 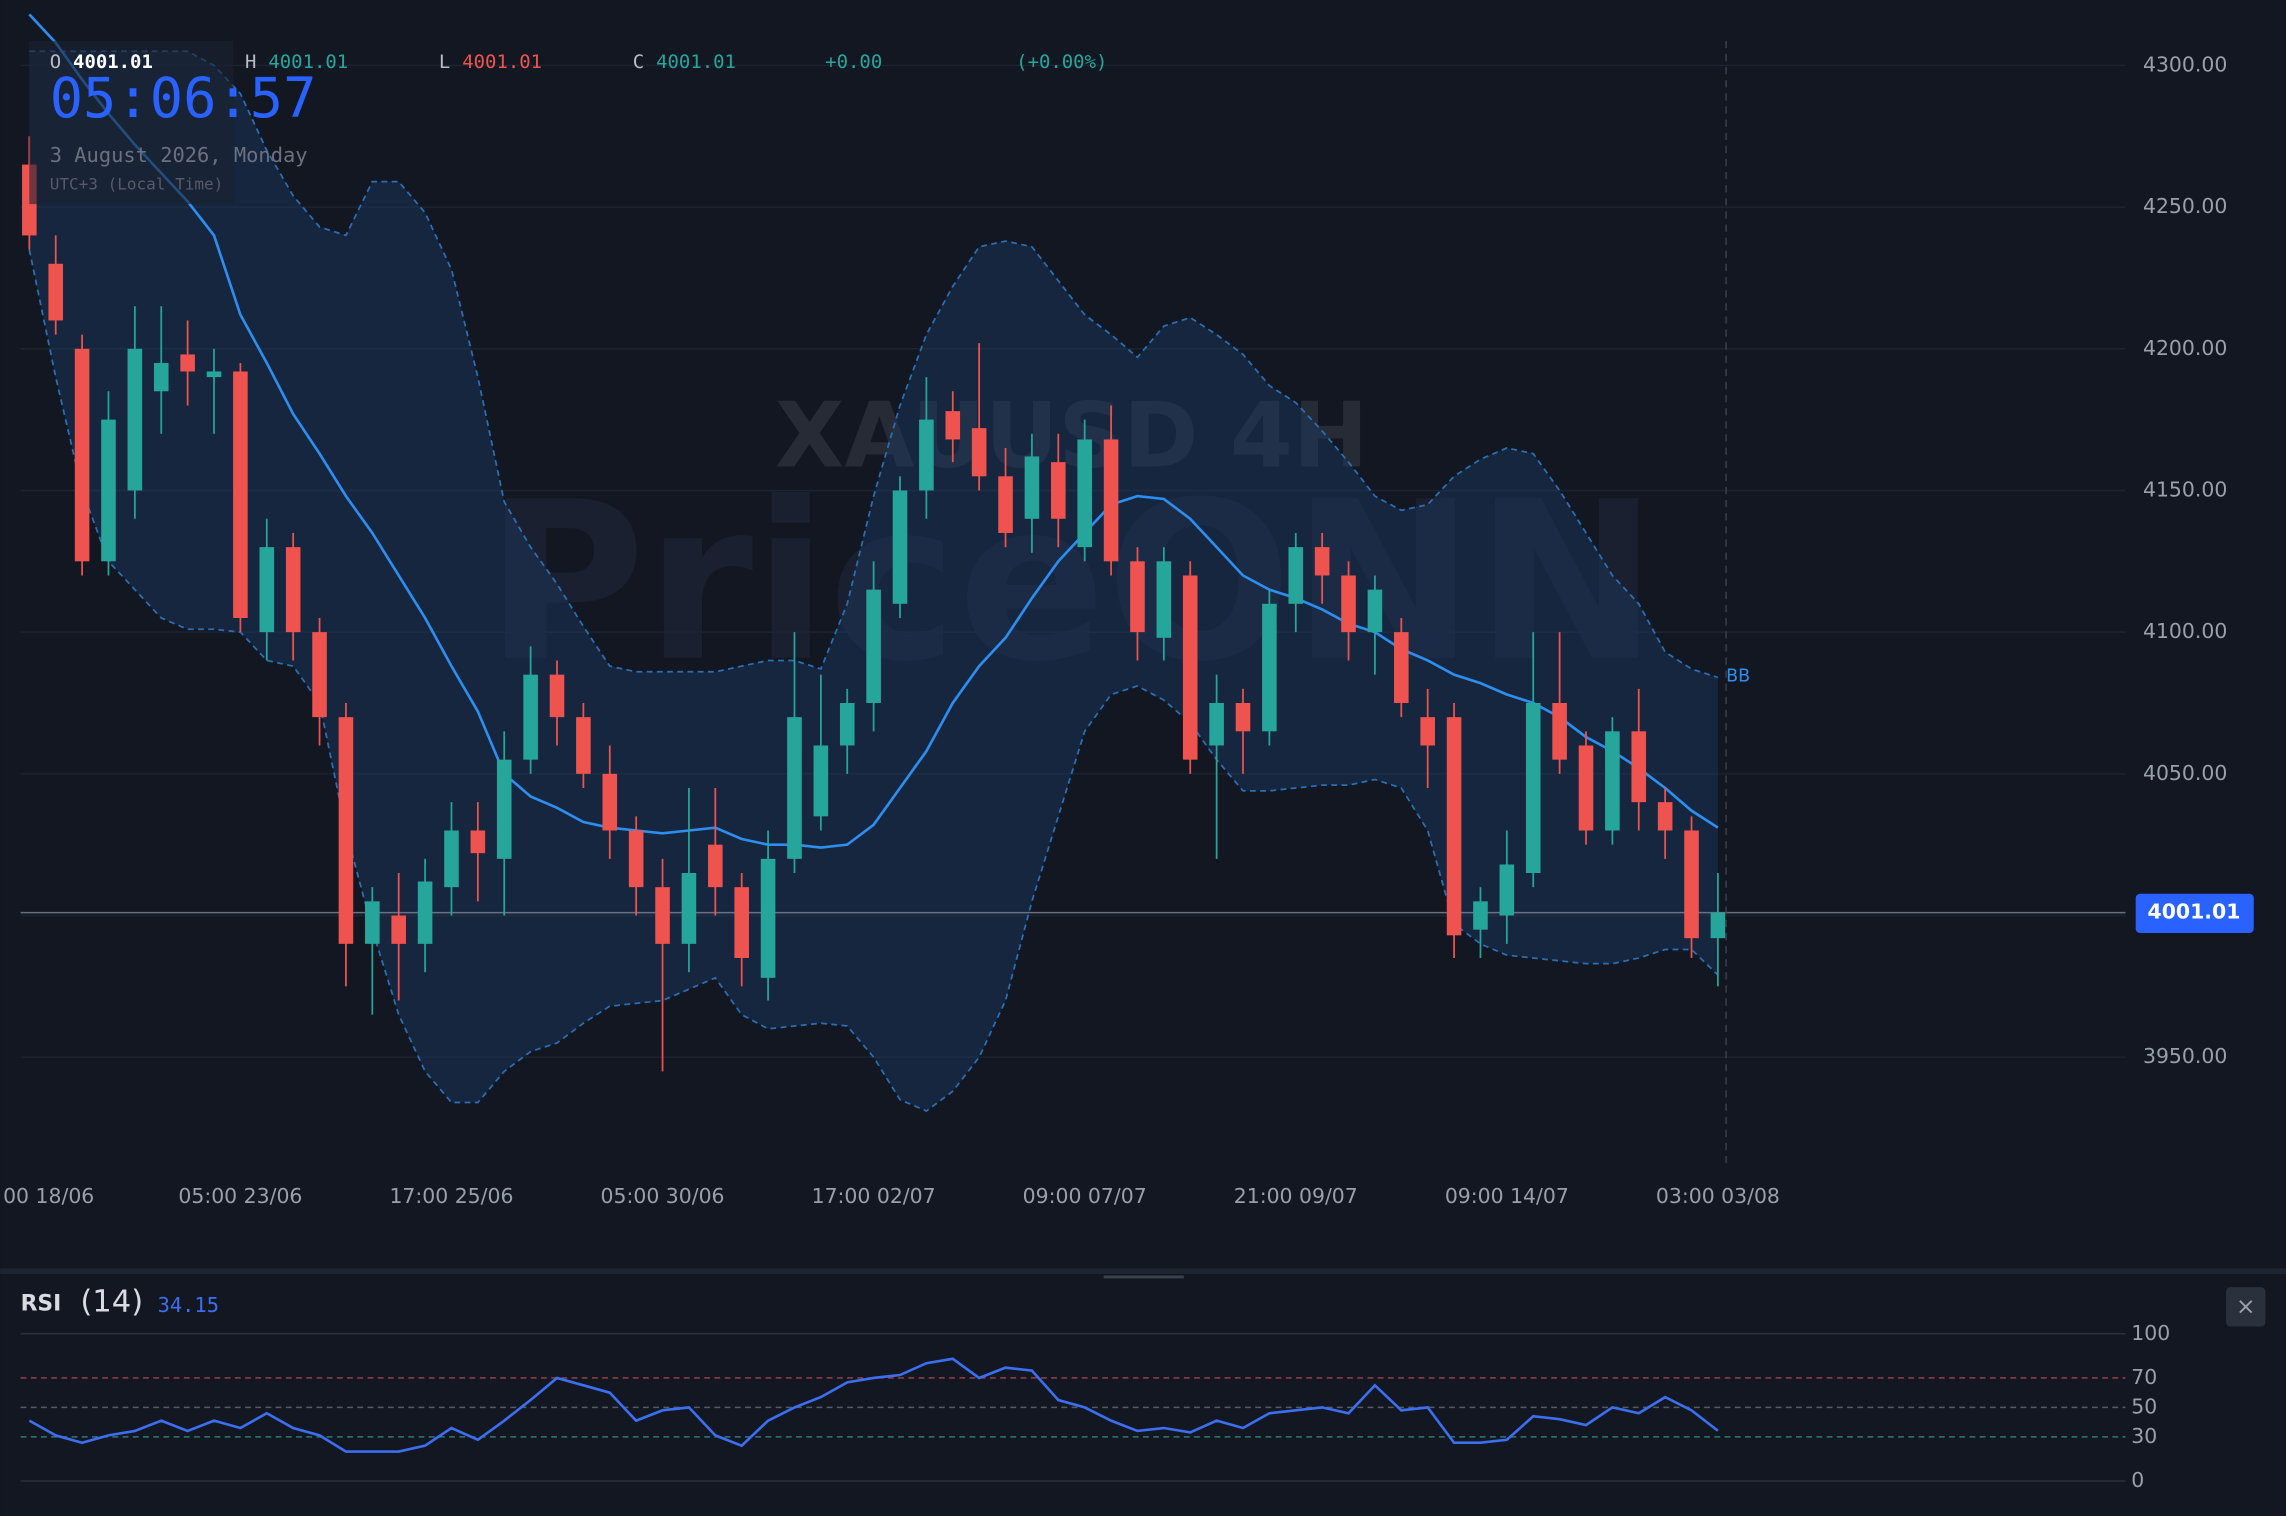 I want to click on watermark-symbol: XAUUSD 4H, so click(x=1072, y=436).